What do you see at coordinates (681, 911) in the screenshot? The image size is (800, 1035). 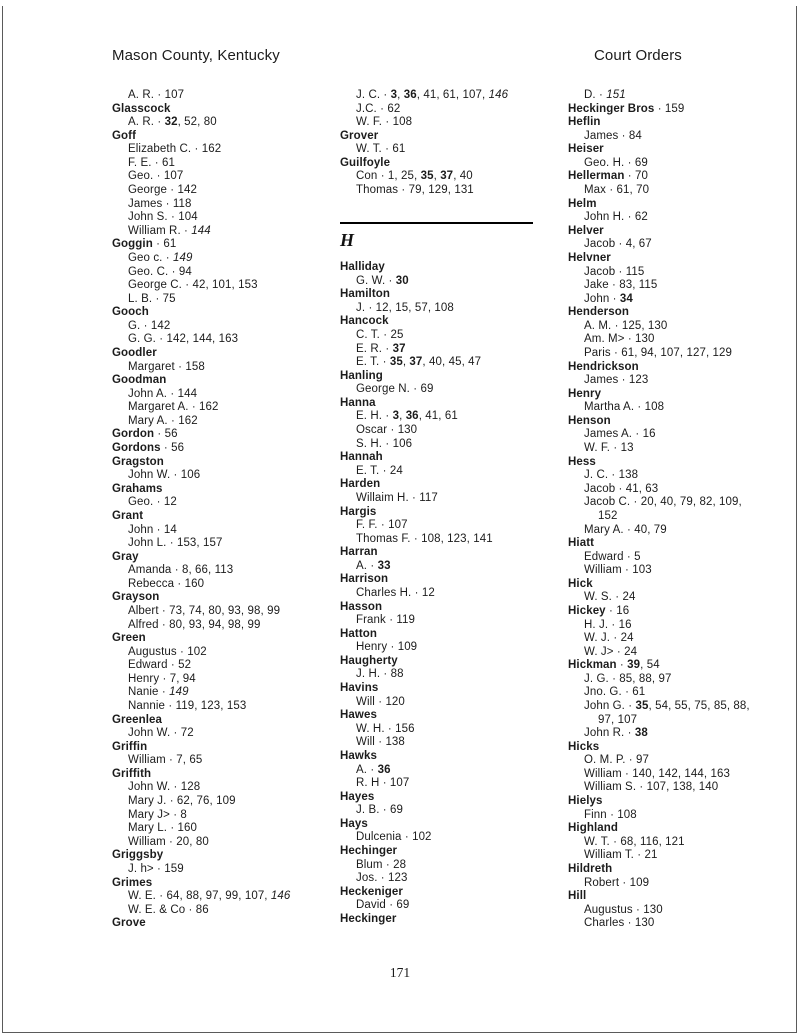 I see `index-entry-given-name: Augustus · 130` at bounding box center [681, 911].